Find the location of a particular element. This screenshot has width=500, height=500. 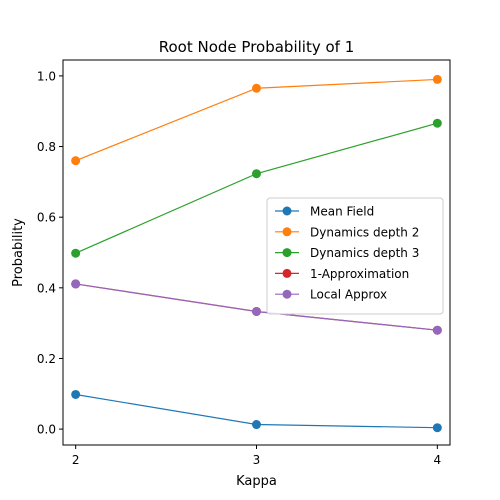

y-tick-label: 0.2 is located at coordinates (46, 359).